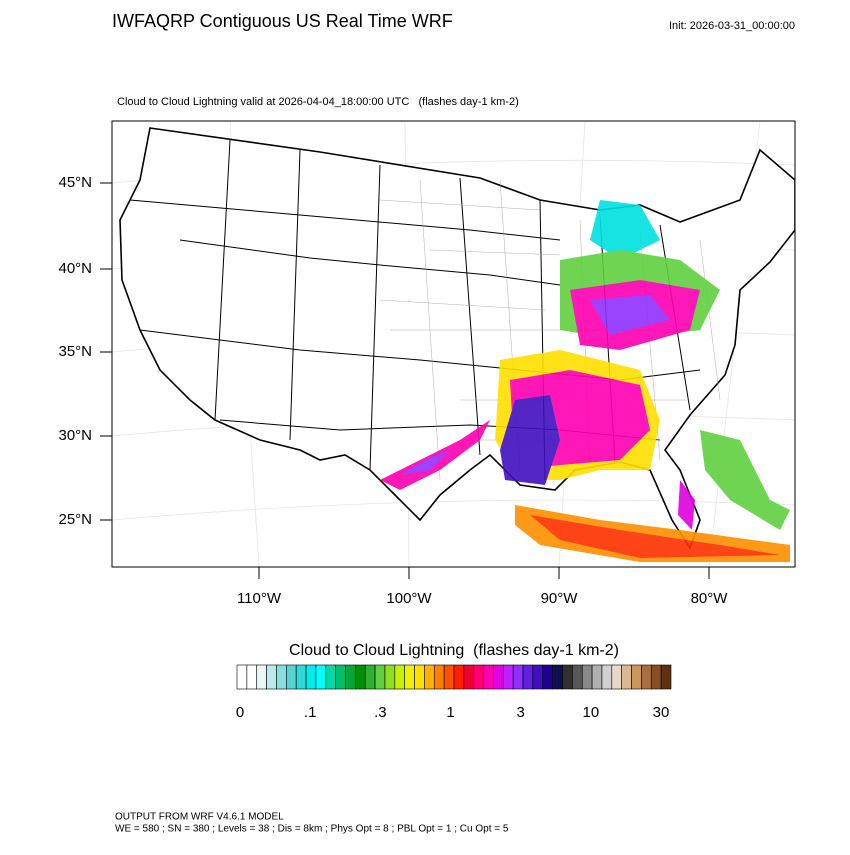  I want to click on colorbar-label: .3, so click(380, 712).